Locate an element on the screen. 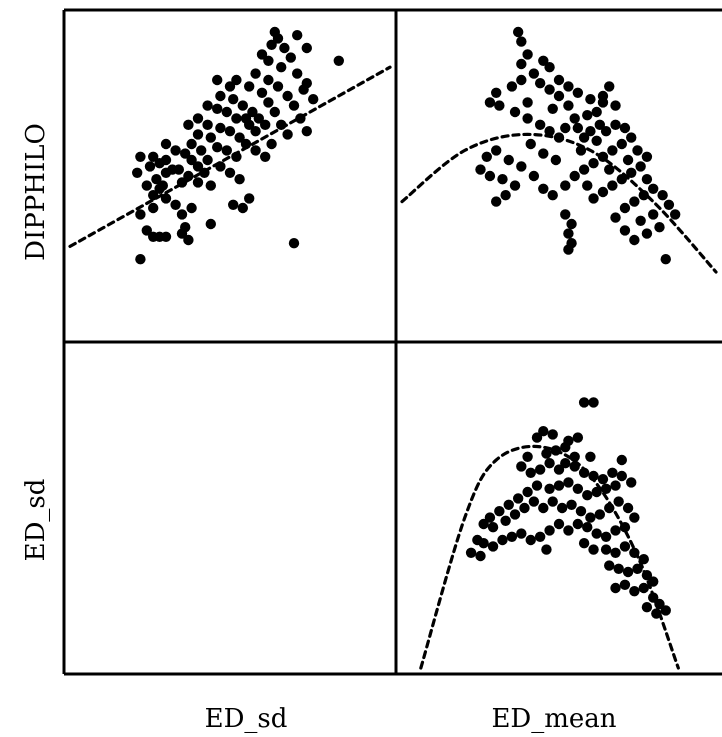 This screenshot has width=722, height=737. row-label-ed-sd: ED_sd is located at coordinates (36, 520).